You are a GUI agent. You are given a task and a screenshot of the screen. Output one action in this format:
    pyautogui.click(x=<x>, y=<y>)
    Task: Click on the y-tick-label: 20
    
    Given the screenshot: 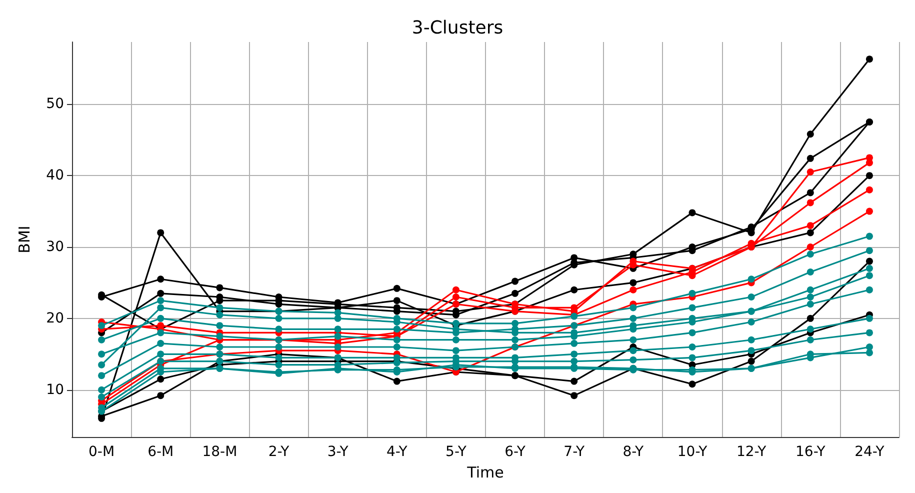 What is the action you would take?
    pyautogui.click(x=55, y=318)
    